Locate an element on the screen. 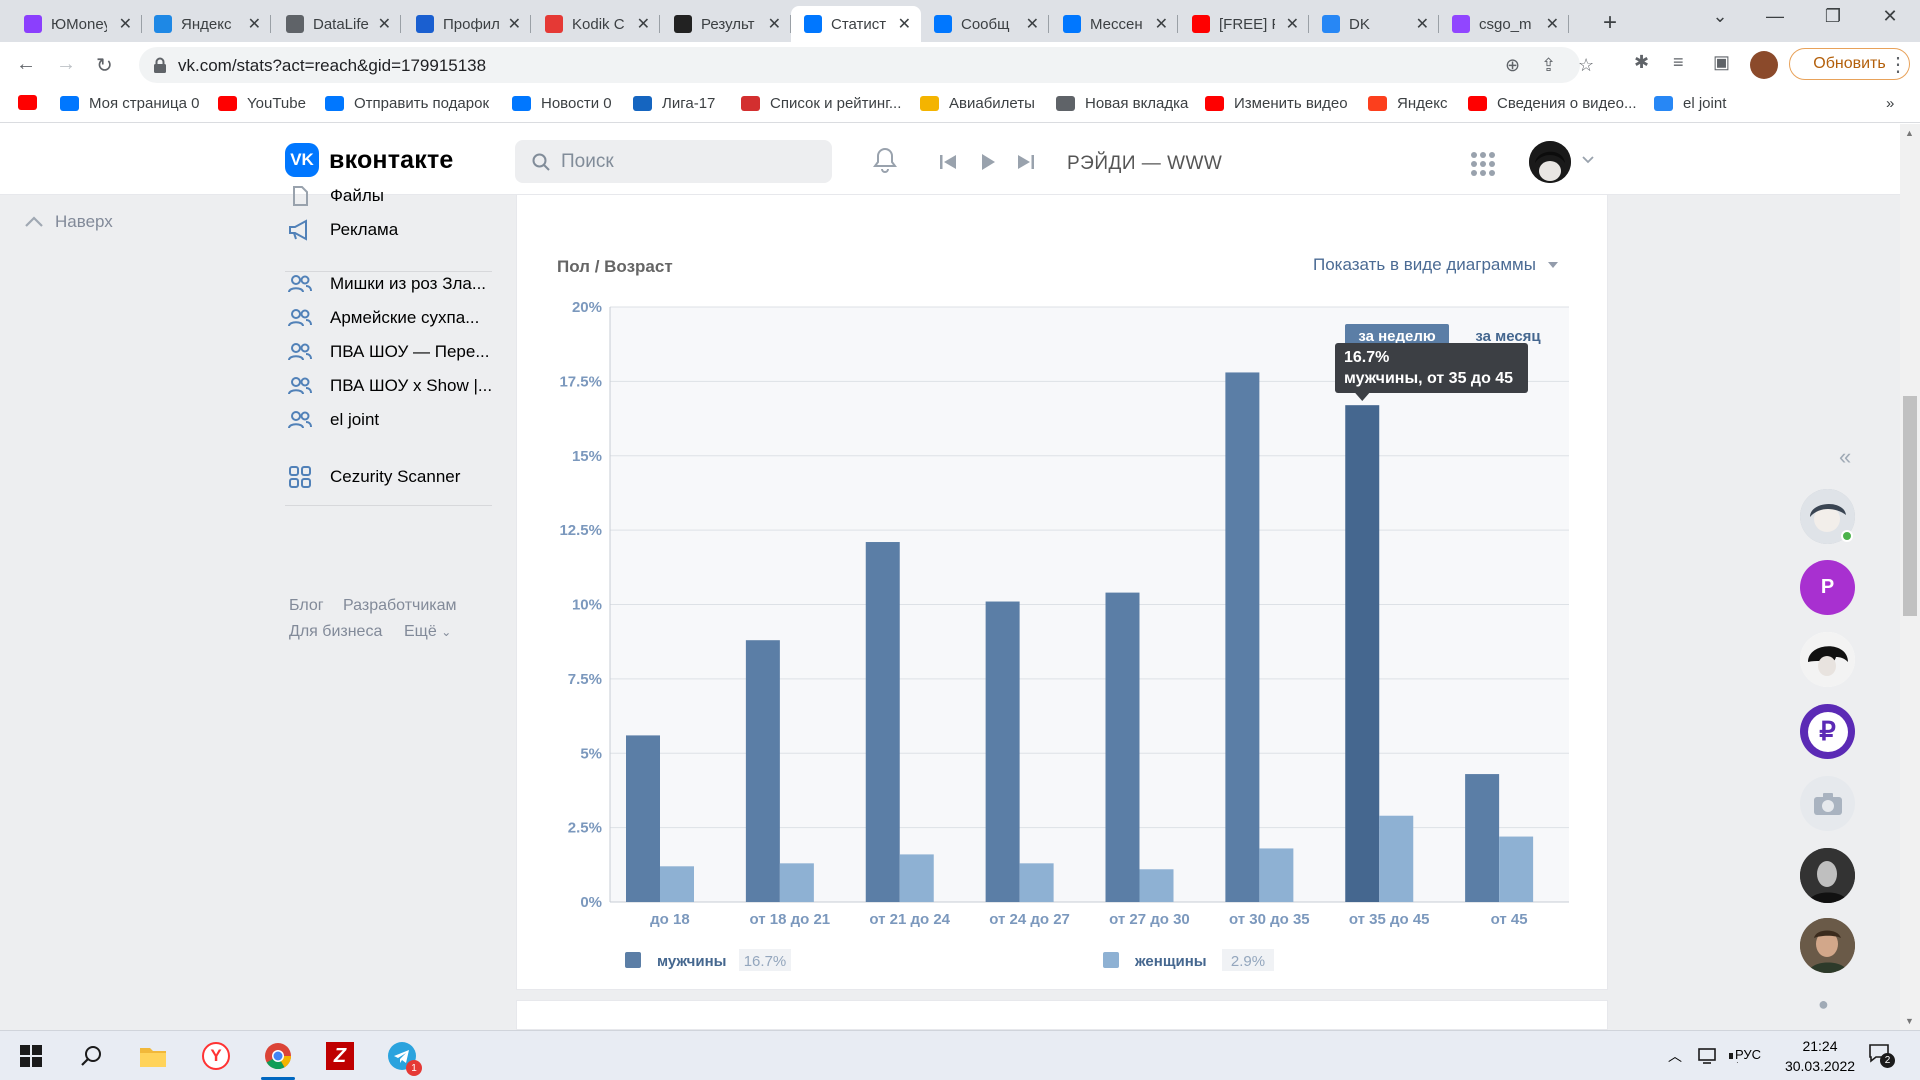 The width and height of the screenshot is (1920, 1080). scroll-to-top-button: Наверх is located at coordinates (69, 222).